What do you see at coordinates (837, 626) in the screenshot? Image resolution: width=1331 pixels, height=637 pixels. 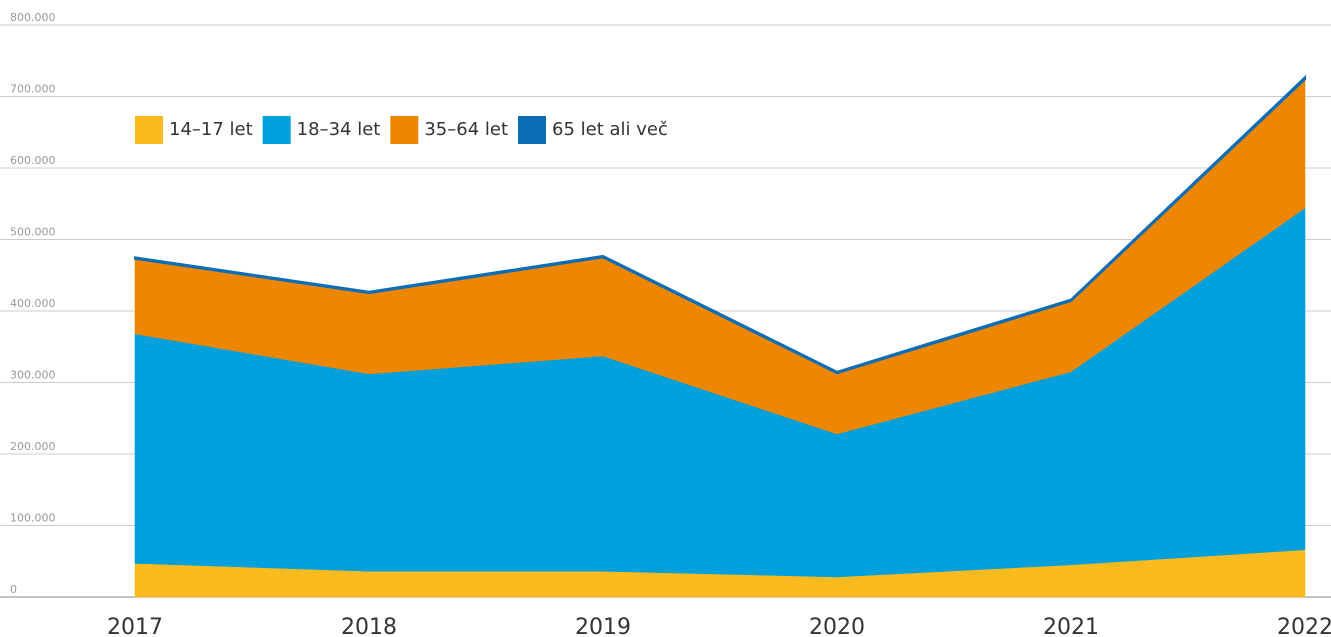 I see `x-tick-label: 2020` at bounding box center [837, 626].